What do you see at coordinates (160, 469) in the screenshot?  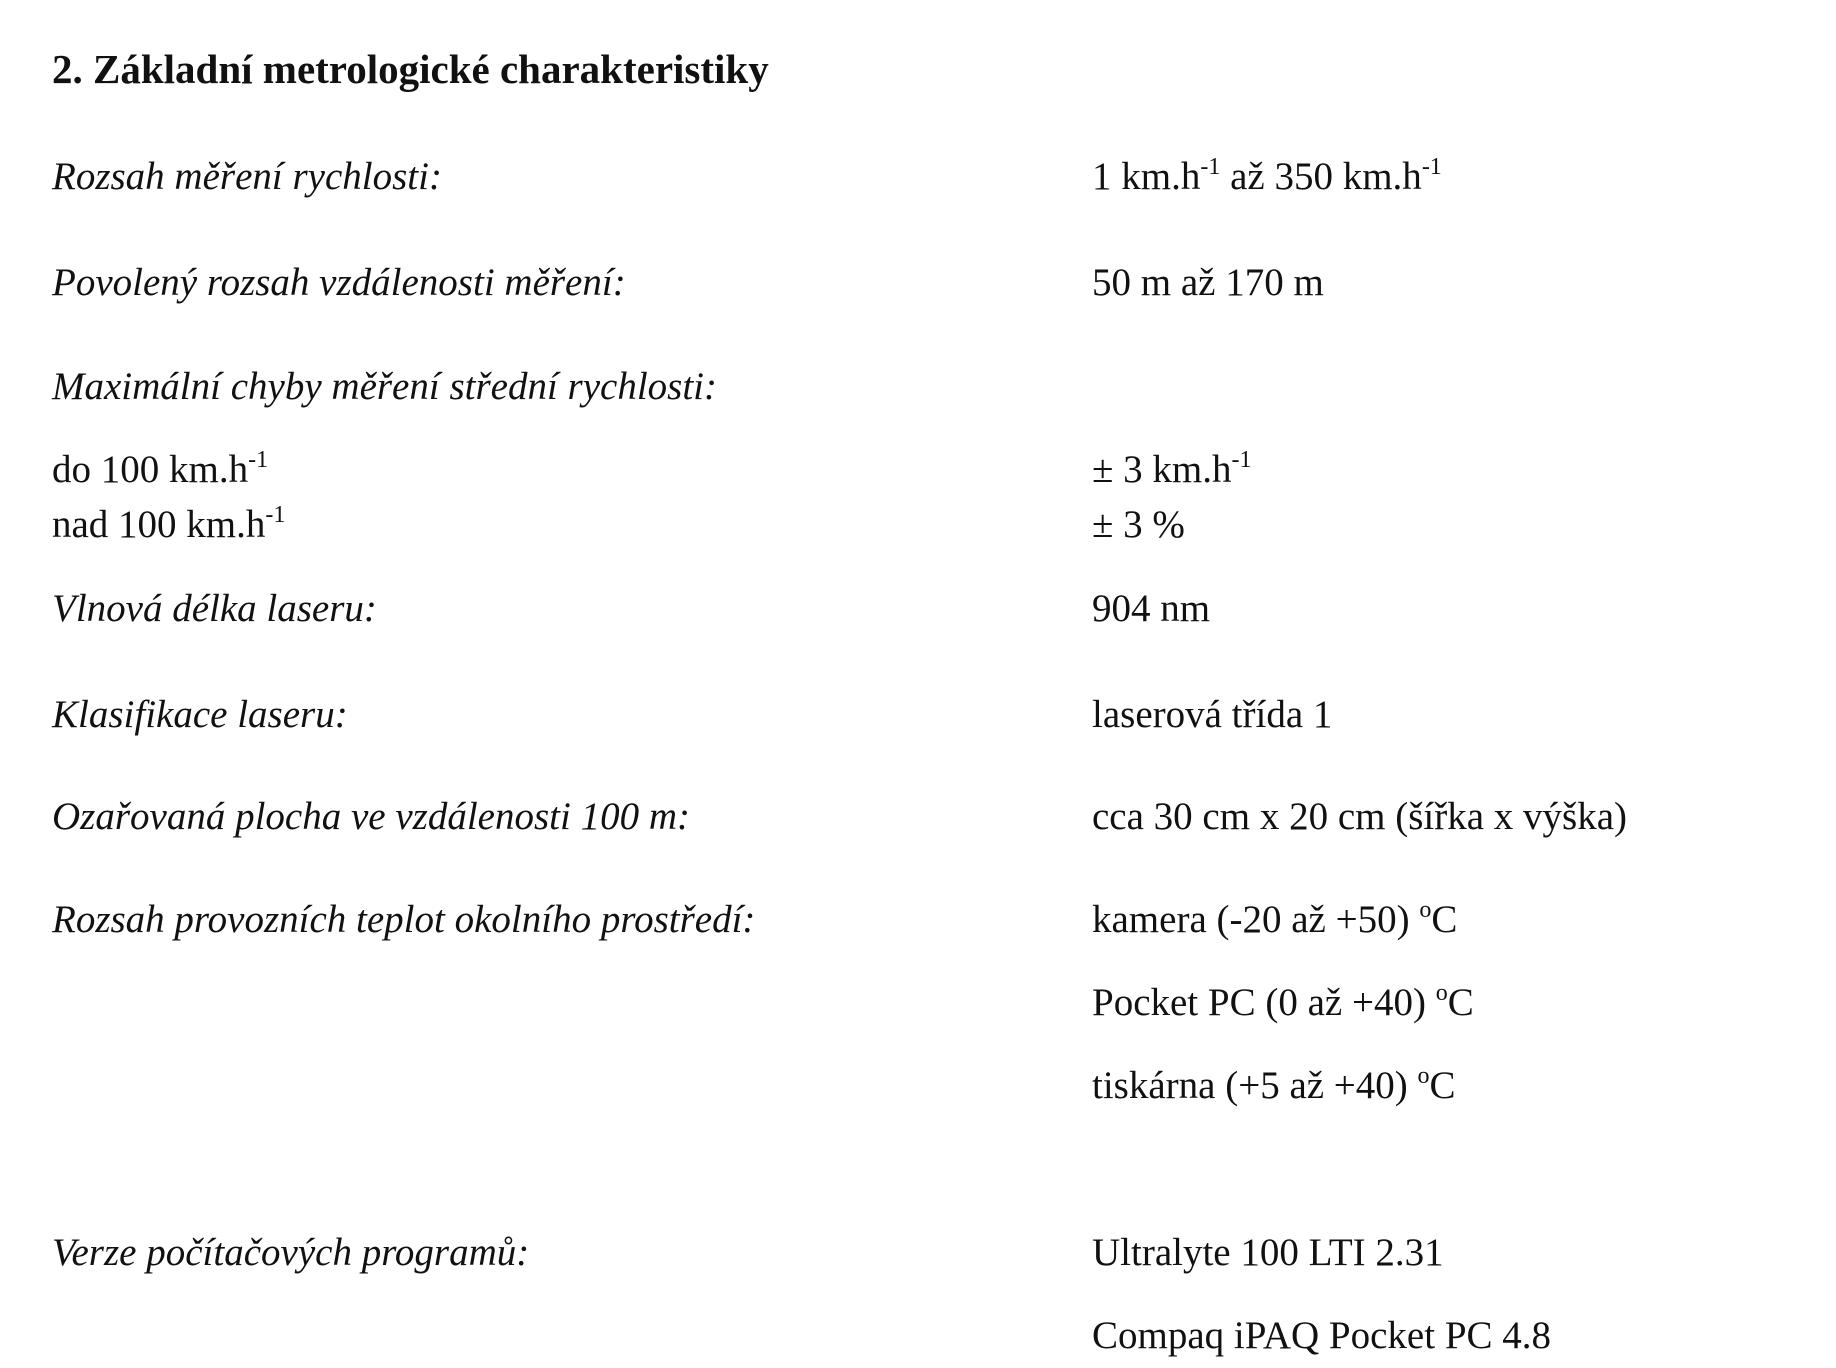 I see `label-below-100: do 100 km.h-1` at bounding box center [160, 469].